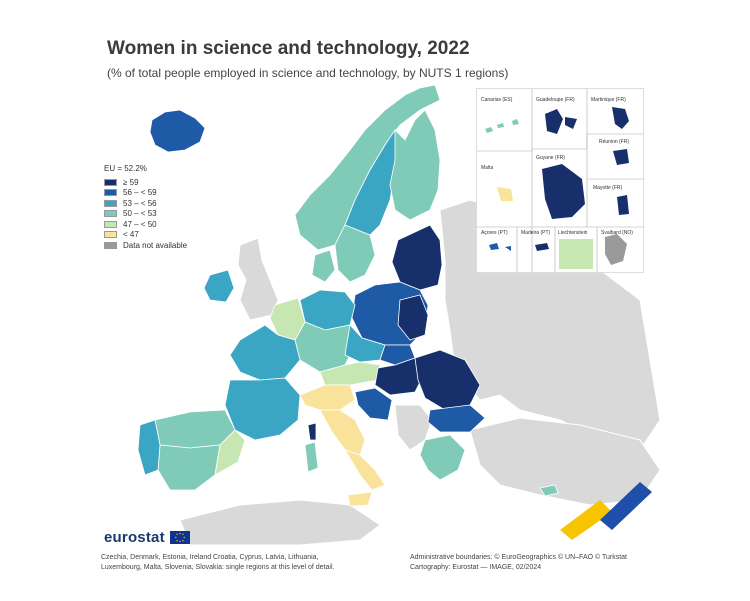 This screenshot has height=601, width=750. Describe the element at coordinates (626, 506) in the screenshot. I see `corner-ribbon-blue` at that location.